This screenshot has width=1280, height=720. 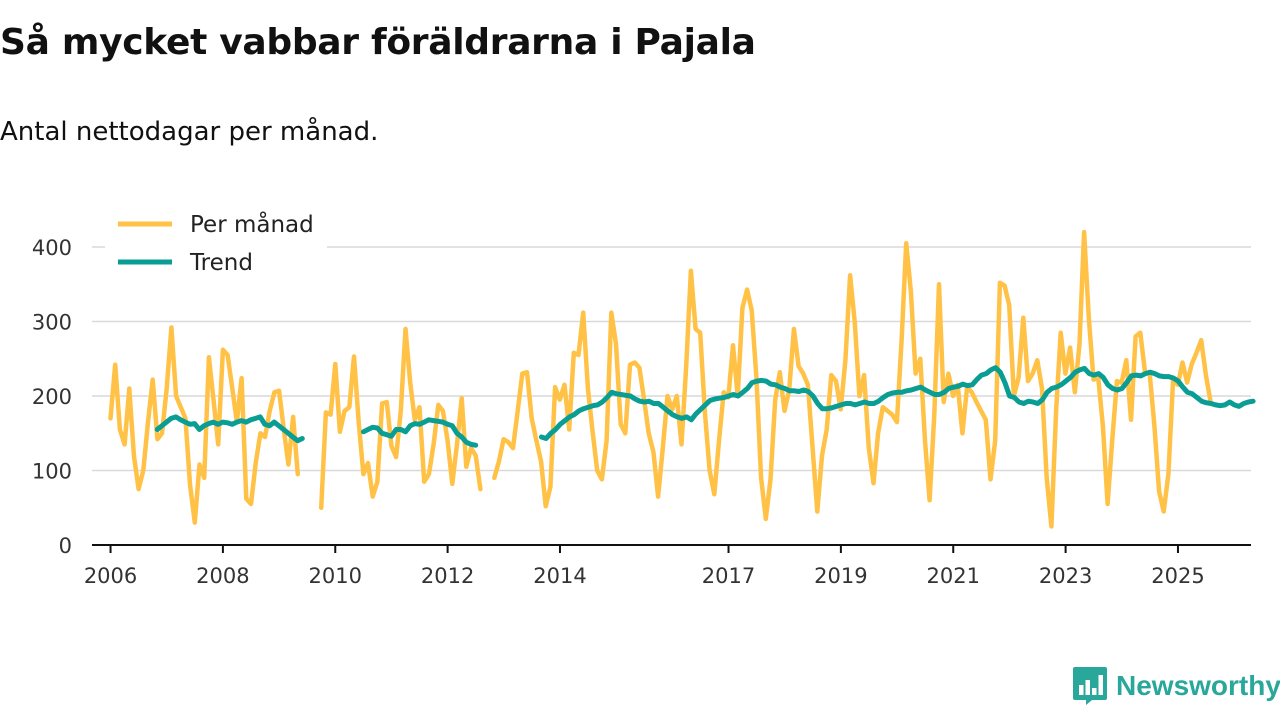 What do you see at coordinates (52, 397) in the screenshot?
I see `y-tick-label: 200` at bounding box center [52, 397].